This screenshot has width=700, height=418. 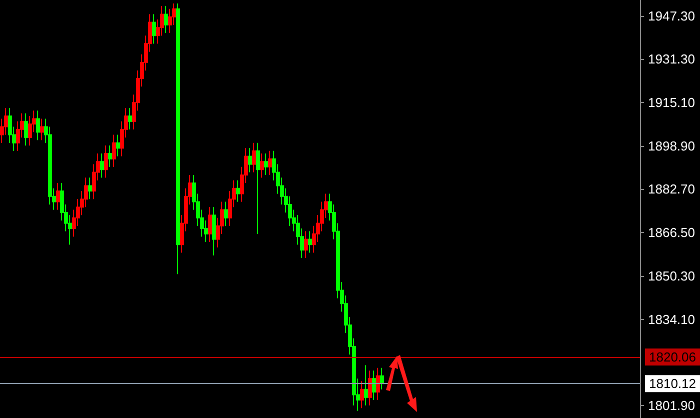 What do you see at coordinates (672, 357) in the screenshot?
I see `ref-line-label: 1820.06` at bounding box center [672, 357].